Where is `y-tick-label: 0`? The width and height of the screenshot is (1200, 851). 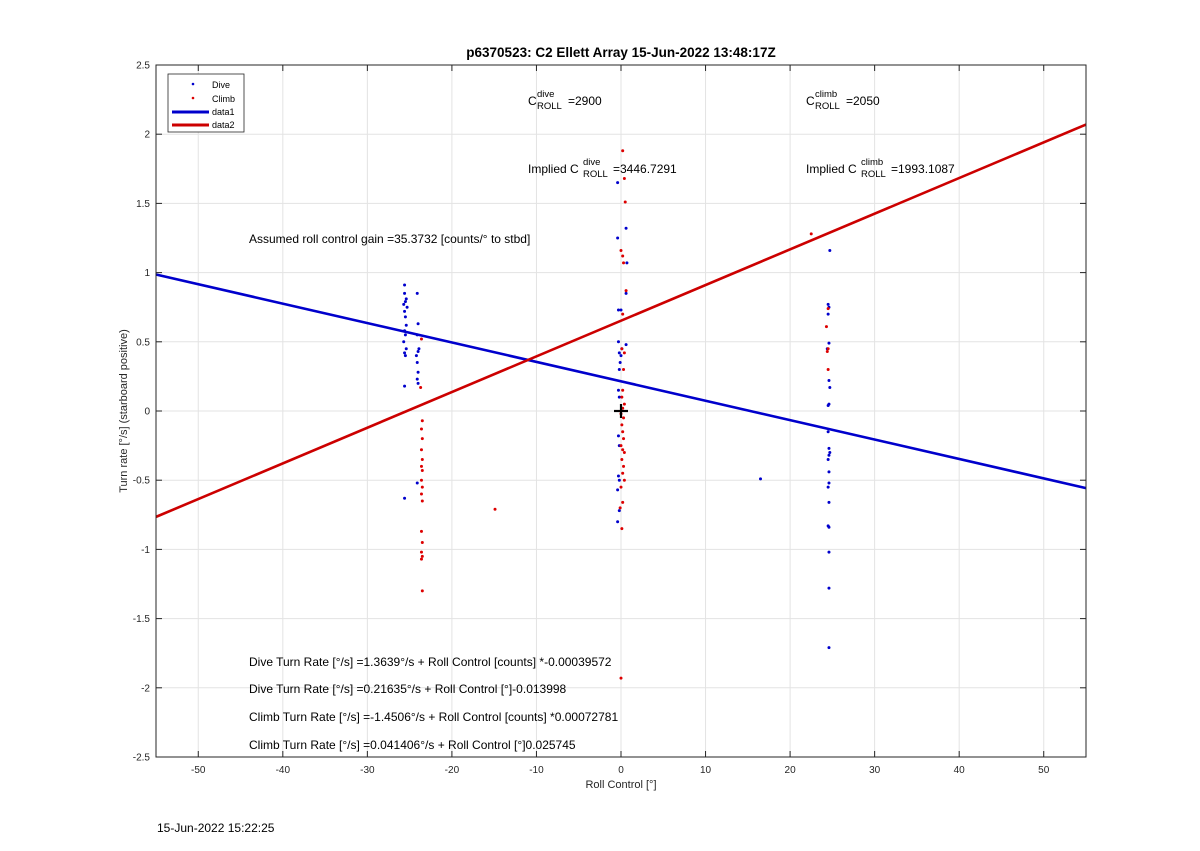 y-tick-label: 0 is located at coordinates (147, 412).